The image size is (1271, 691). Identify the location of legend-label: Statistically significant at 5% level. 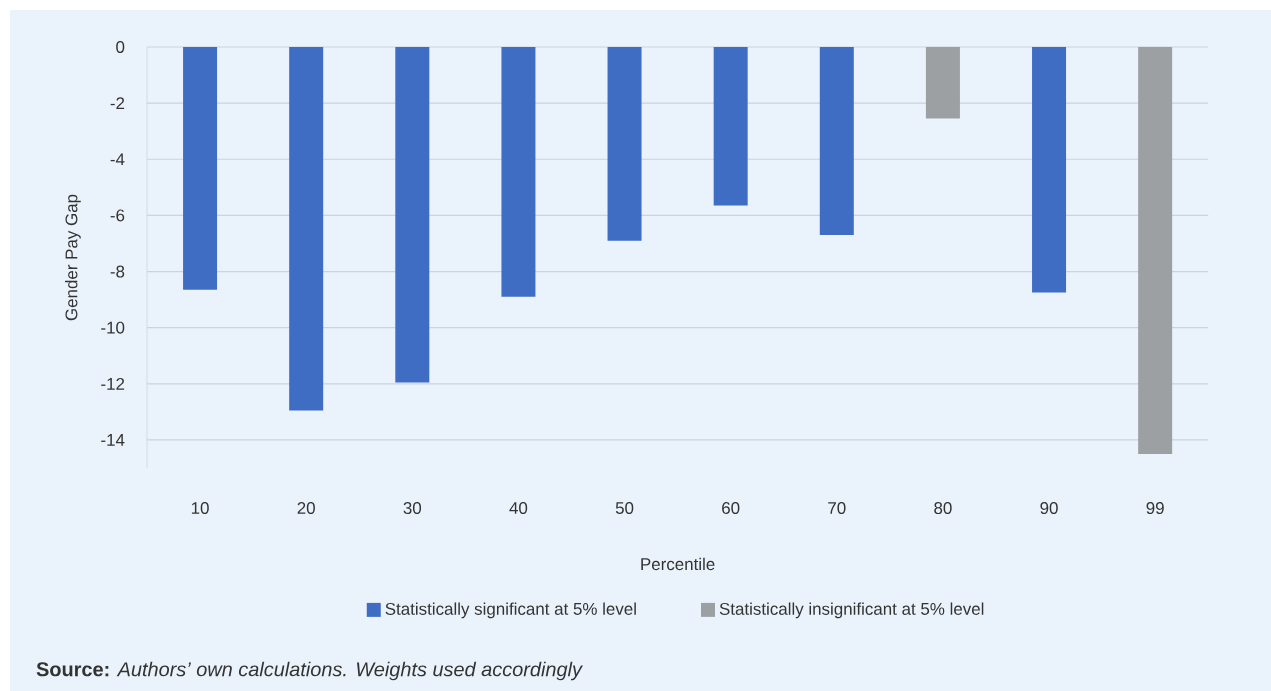
(510, 610).